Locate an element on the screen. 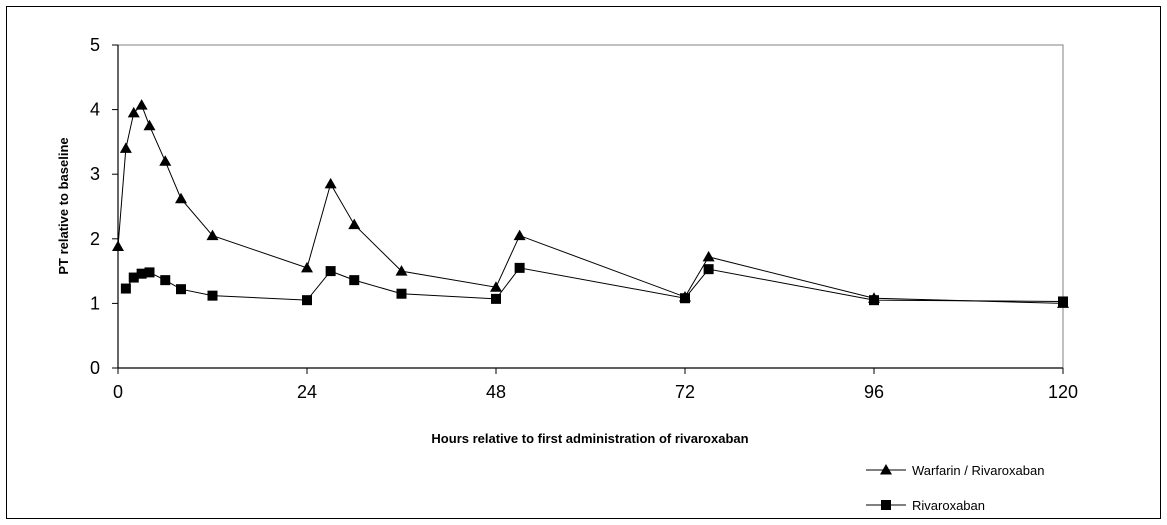  x-tick-label: 96 is located at coordinates (874, 392).